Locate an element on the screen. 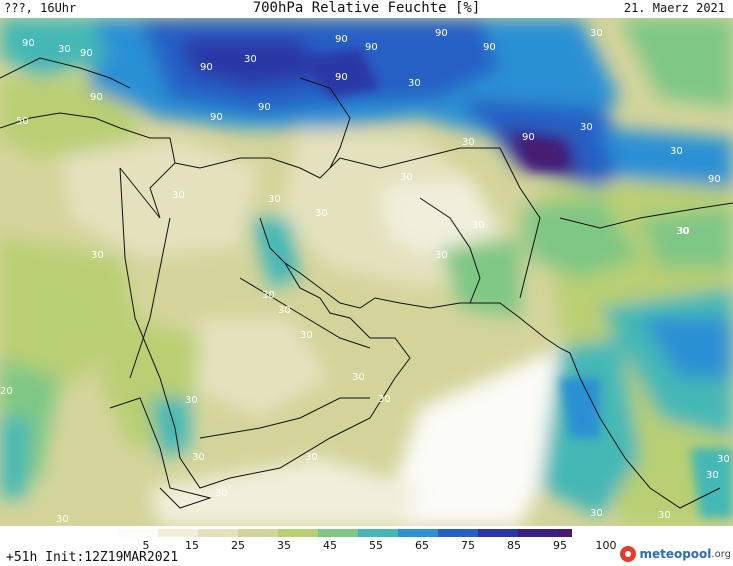  contour-label-10: 90 is located at coordinates (528, 137).